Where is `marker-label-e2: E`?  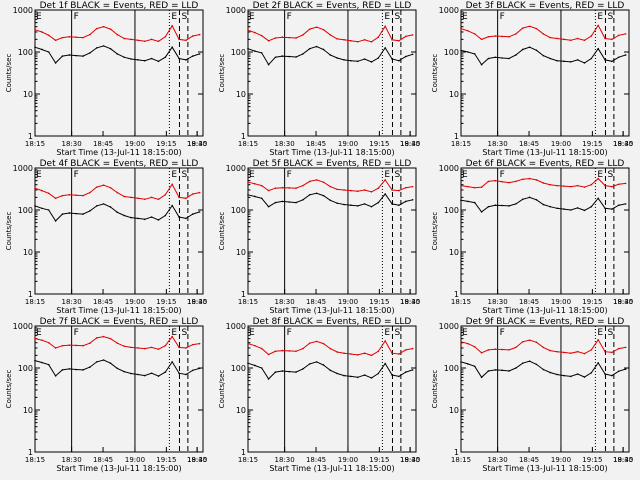 marker-label-e2: E is located at coordinates (174, 333).